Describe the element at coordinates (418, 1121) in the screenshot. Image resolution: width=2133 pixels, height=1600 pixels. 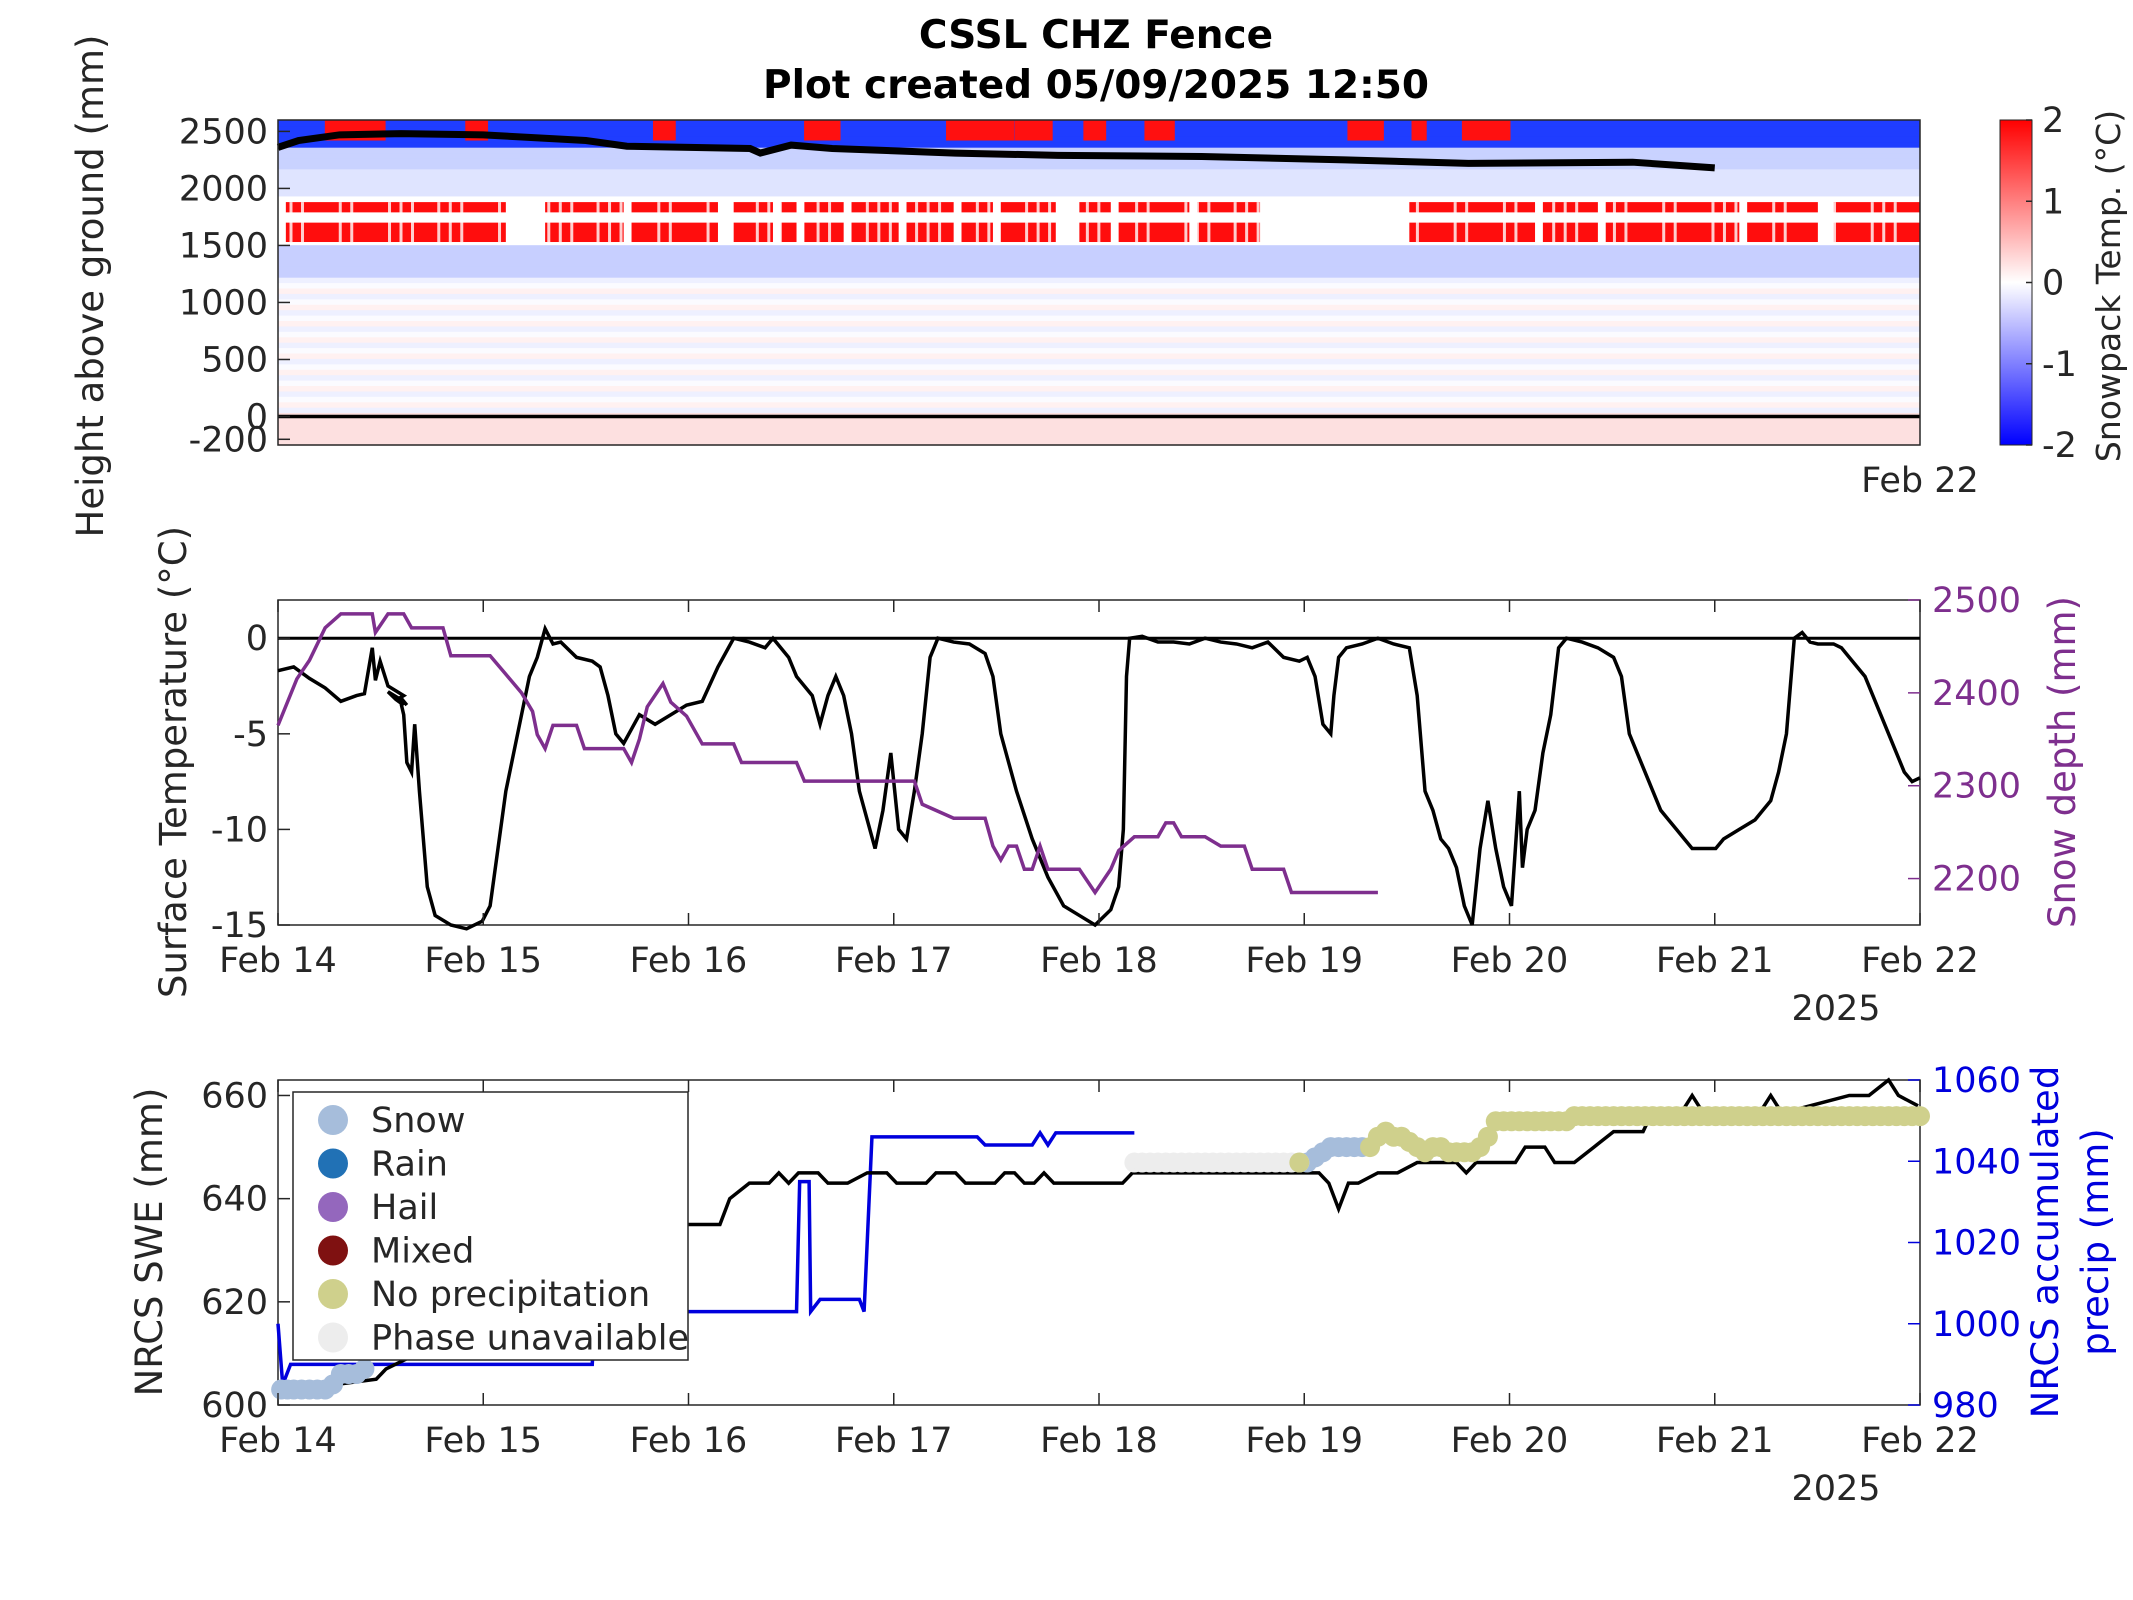
I see `legend-label: Snow` at that location.